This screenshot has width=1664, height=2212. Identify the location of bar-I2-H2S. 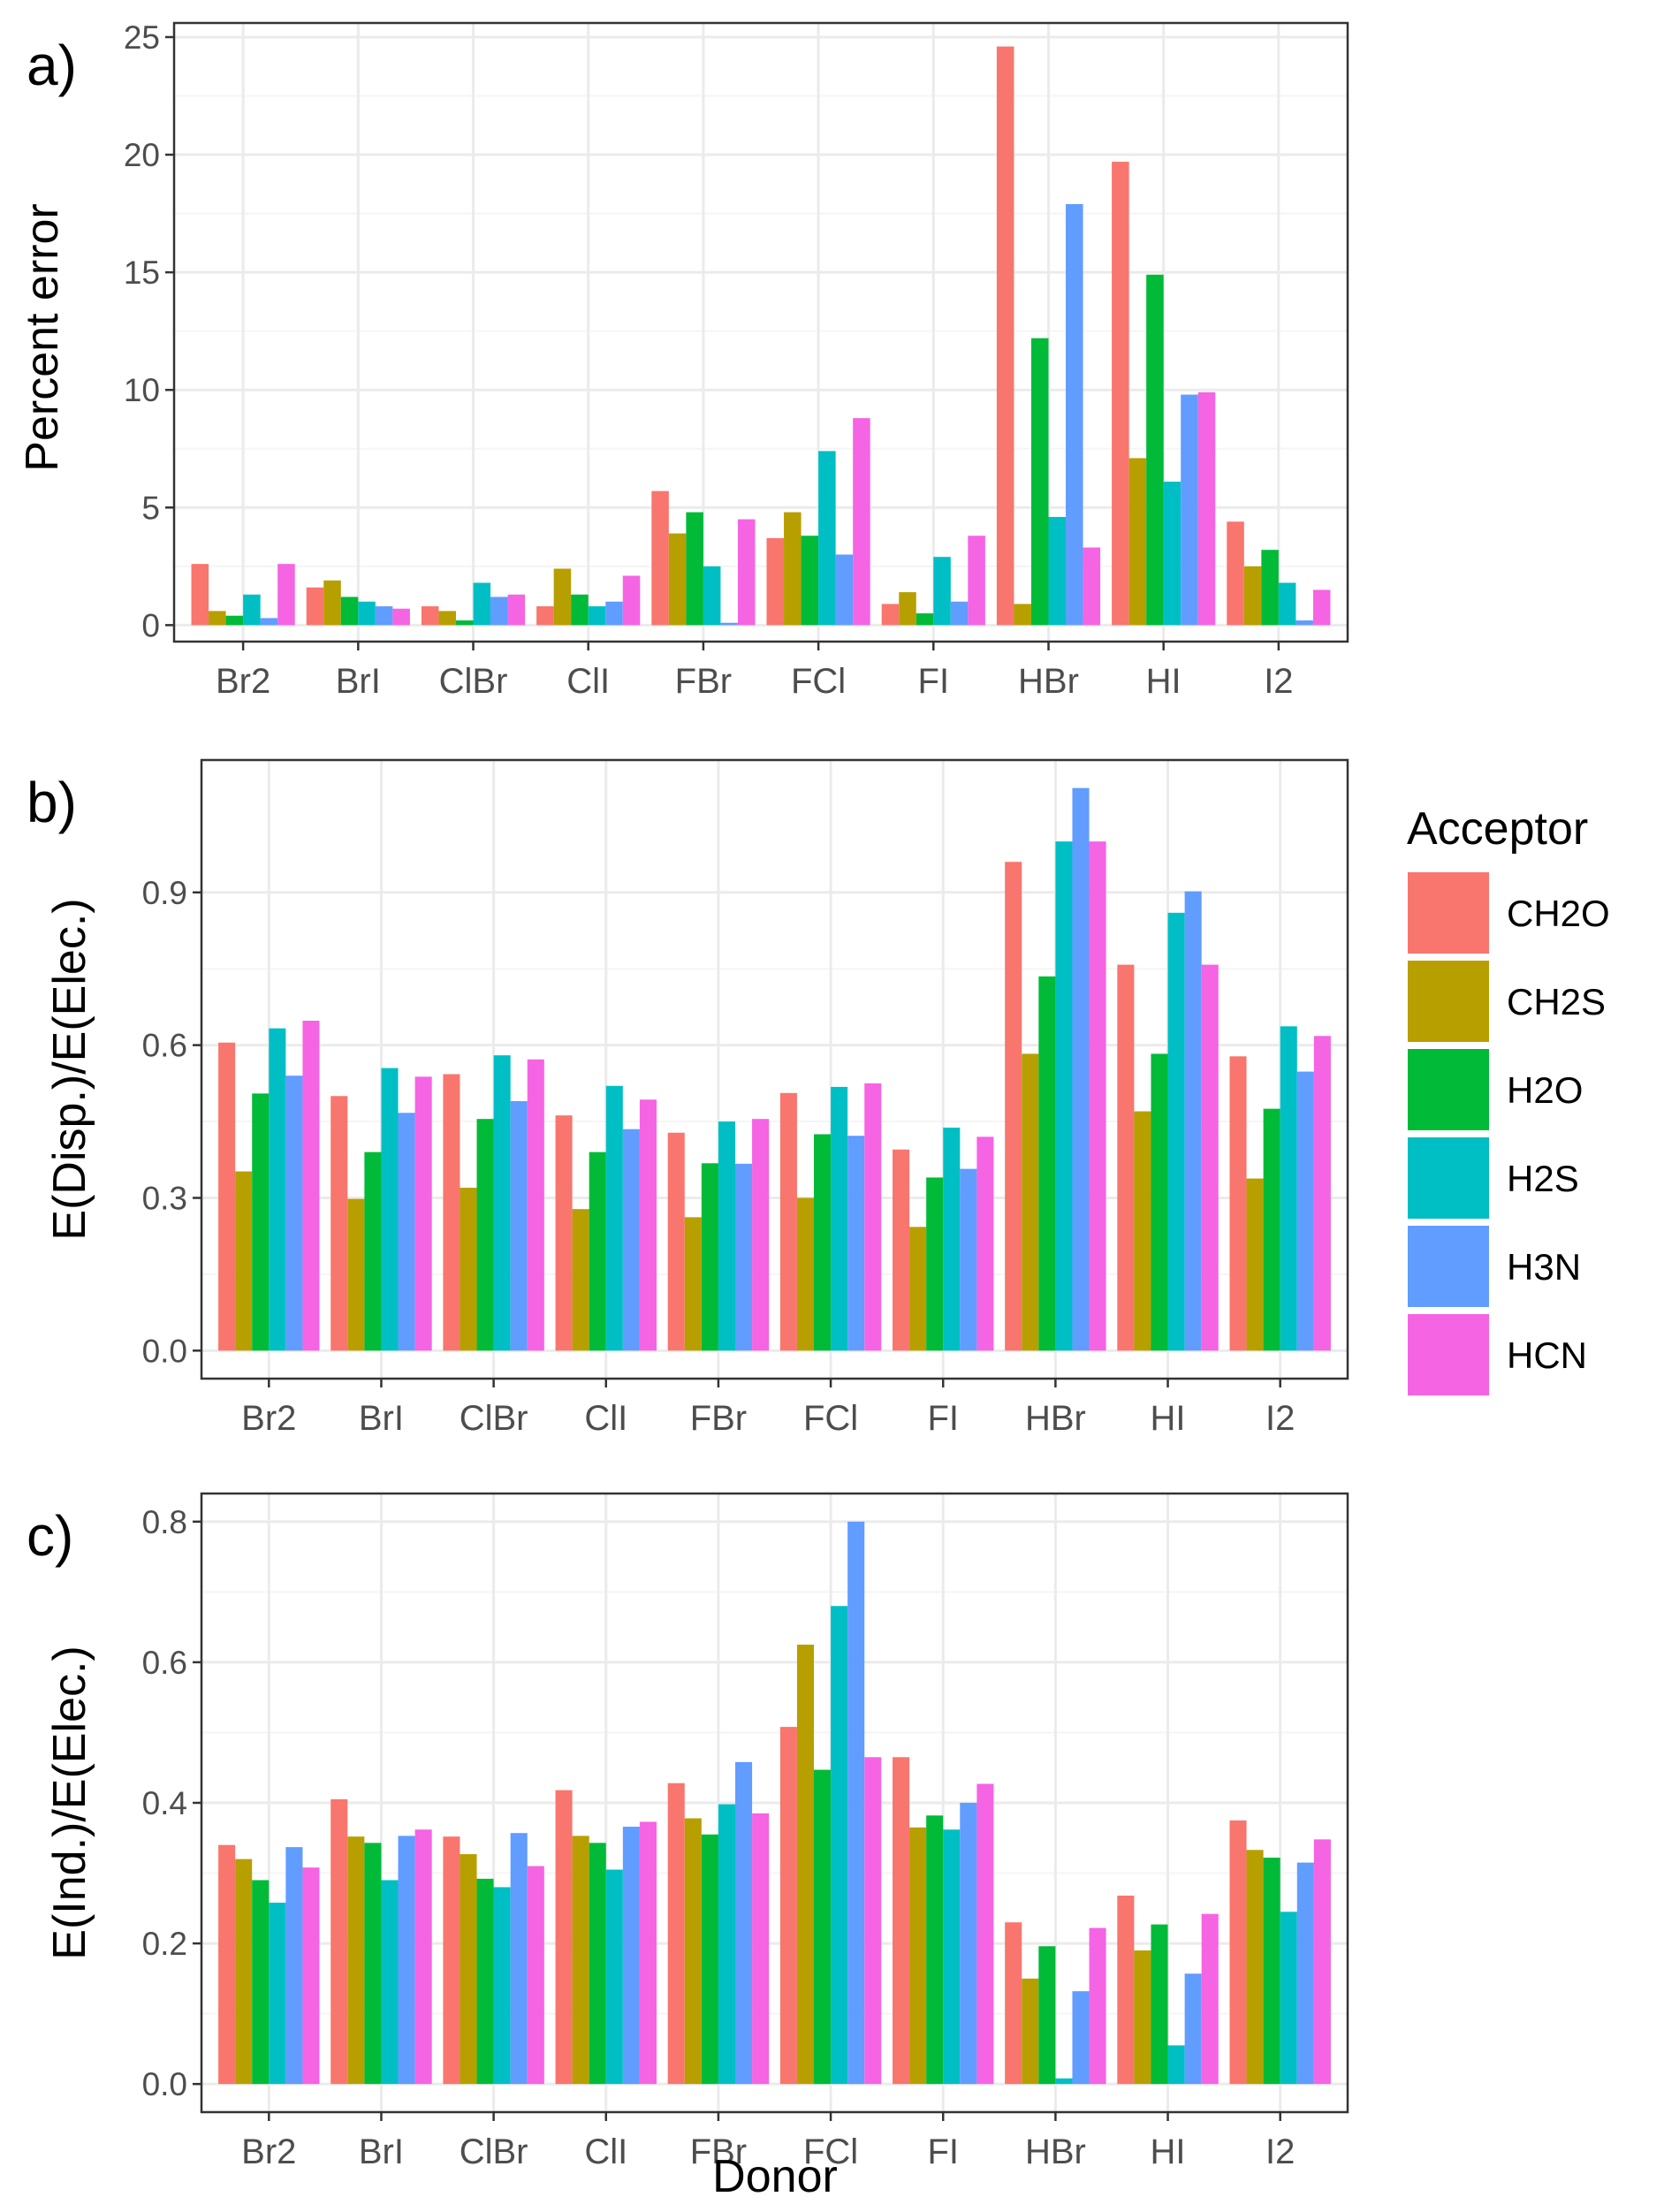
(1288, 1188).